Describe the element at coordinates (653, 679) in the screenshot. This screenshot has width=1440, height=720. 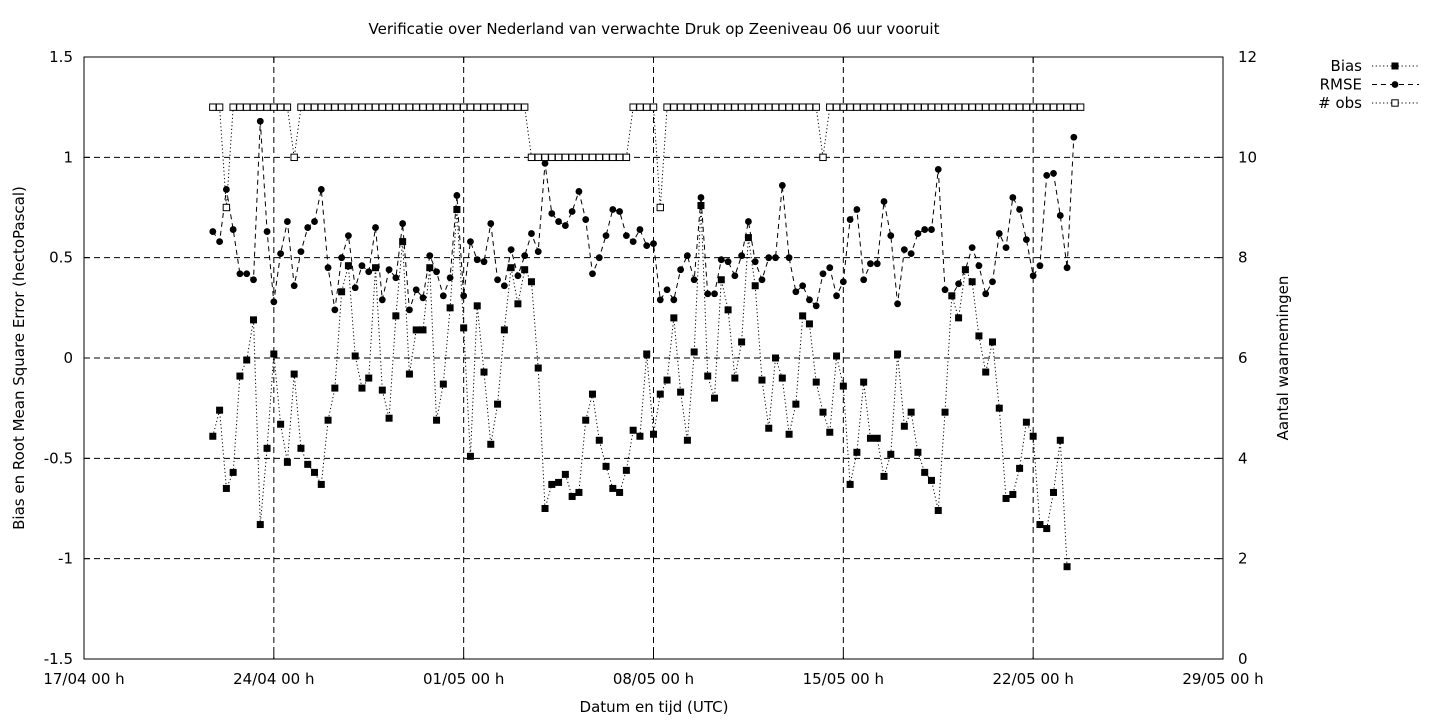
I see `x-tick-label: 08/05 00 h` at that location.